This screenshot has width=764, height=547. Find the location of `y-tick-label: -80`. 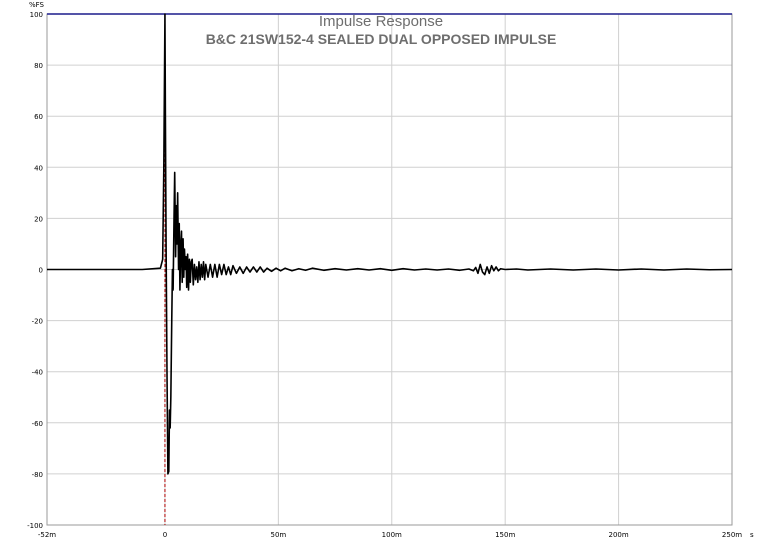

y-tick-label: -80 is located at coordinates (37, 475).